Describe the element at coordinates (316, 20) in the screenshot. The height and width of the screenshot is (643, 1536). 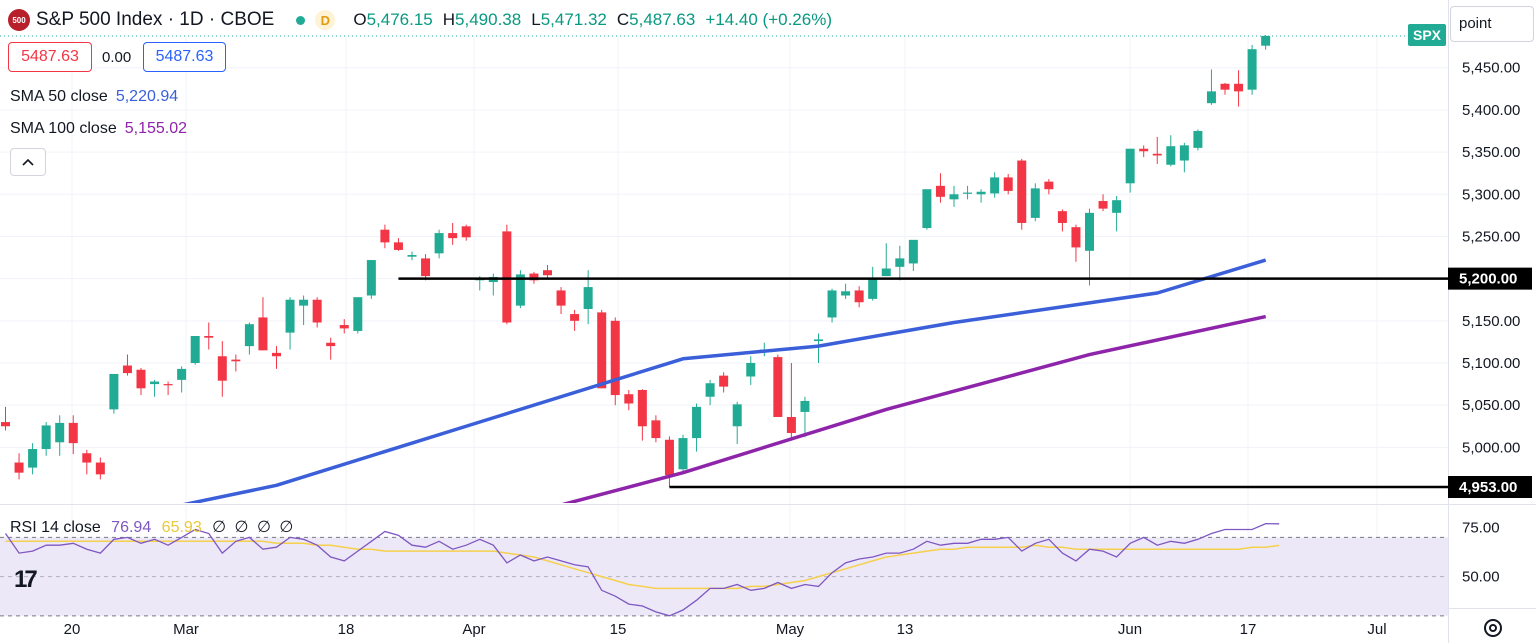
I see `market-status: D` at that location.